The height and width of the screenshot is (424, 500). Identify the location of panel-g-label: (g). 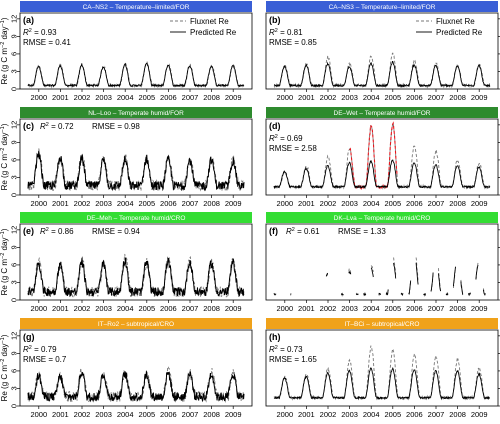
(29, 337).